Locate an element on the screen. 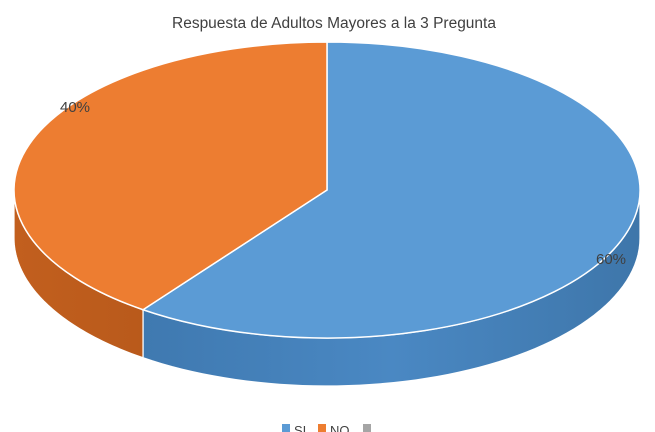 The height and width of the screenshot is (432, 655). legend-label-no: NO is located at coordinates (340, 427).